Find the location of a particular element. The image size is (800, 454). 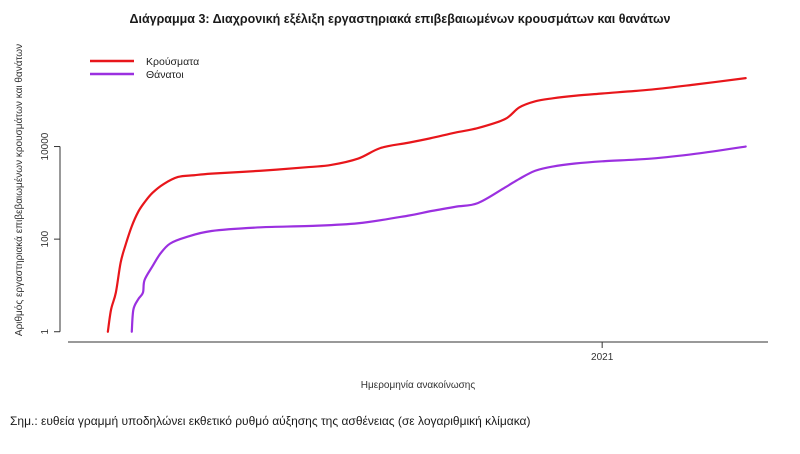

legend-label: Θάνατοι is located at coordinates (165, 75).